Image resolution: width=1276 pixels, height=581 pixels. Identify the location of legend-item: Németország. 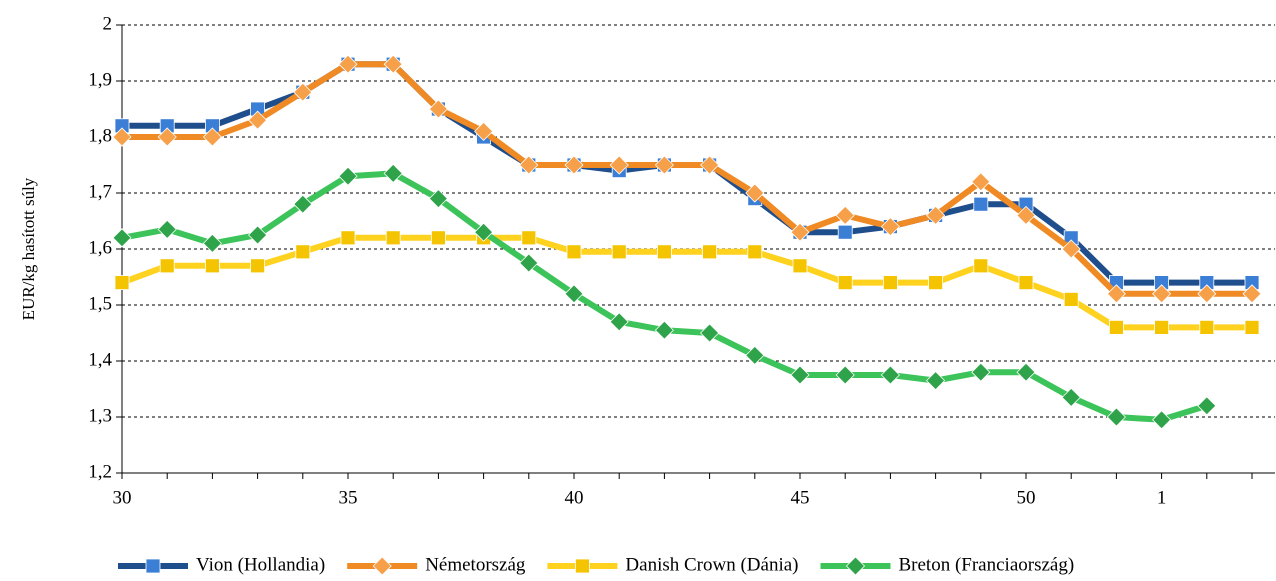
(436, 565).